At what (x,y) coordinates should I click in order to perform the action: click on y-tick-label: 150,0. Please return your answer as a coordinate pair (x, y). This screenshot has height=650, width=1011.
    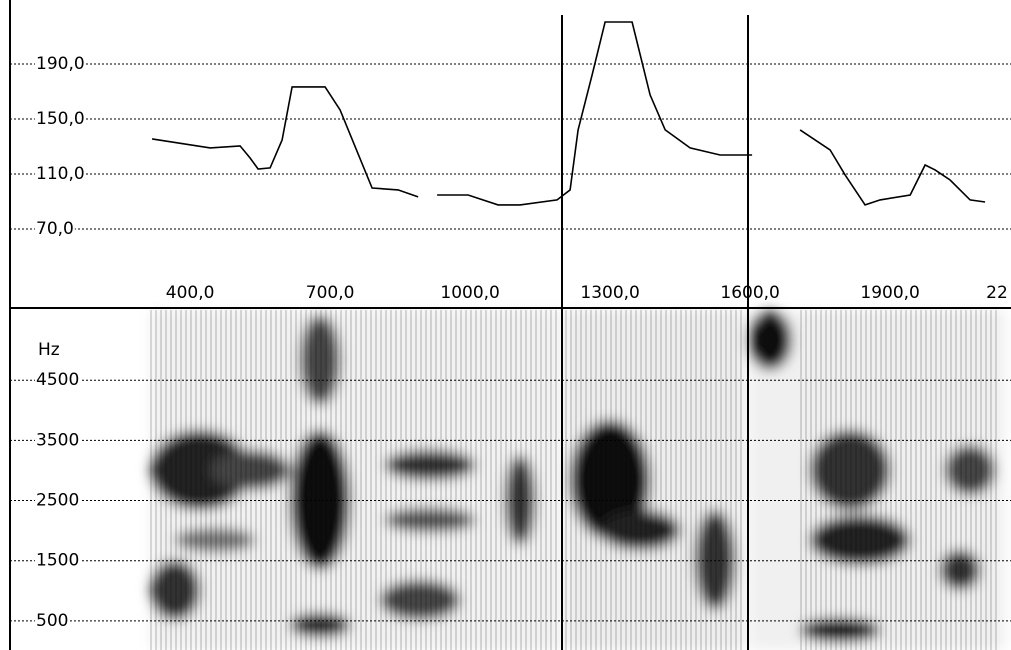
    Looking at the image, I should click on (60, 119).